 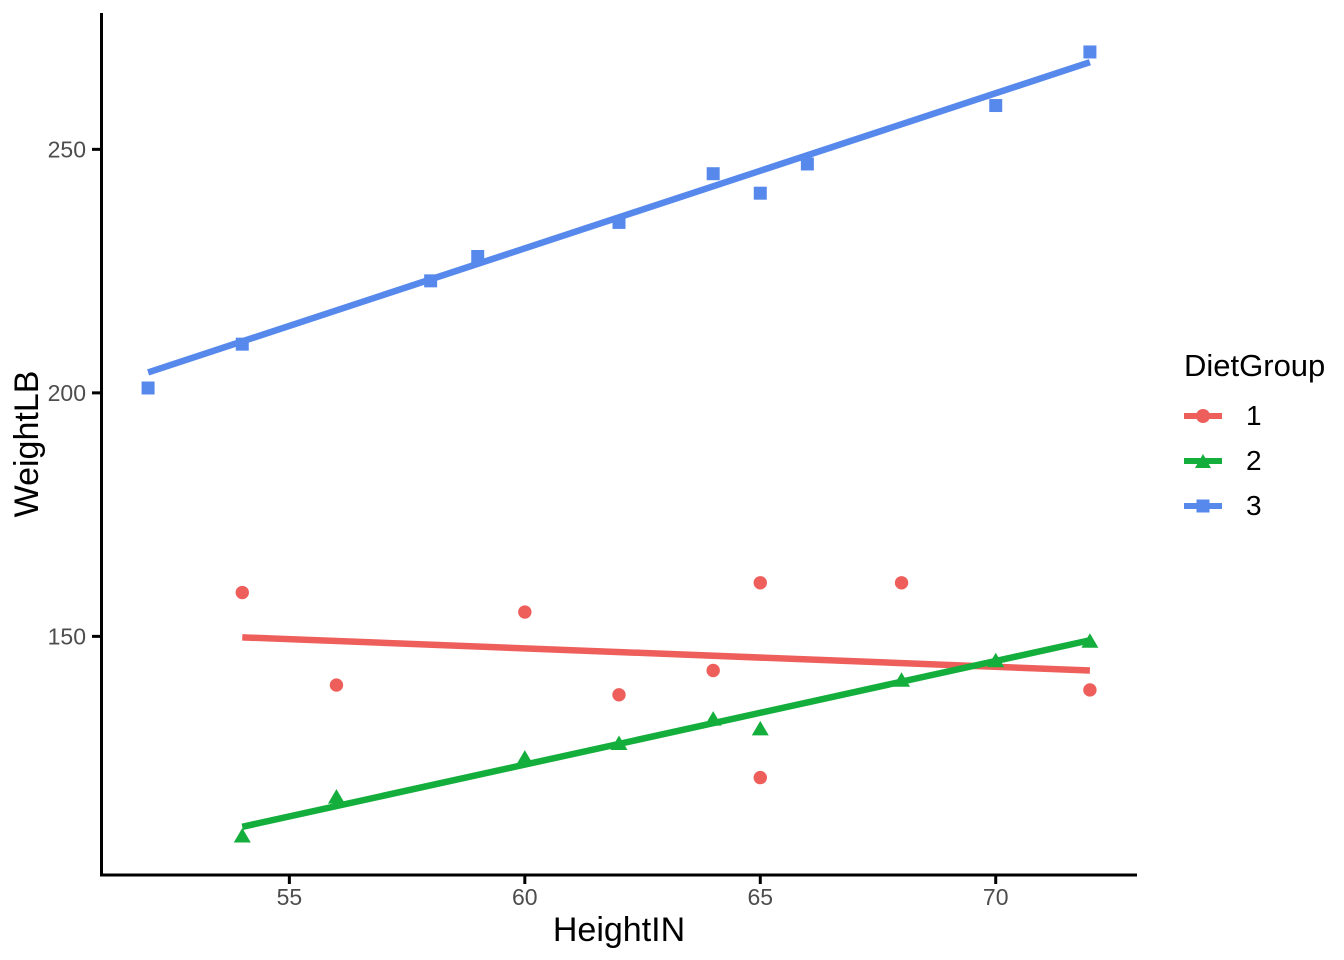 I want to click on legend-item-1: 1, so click(x=1254, y=416).